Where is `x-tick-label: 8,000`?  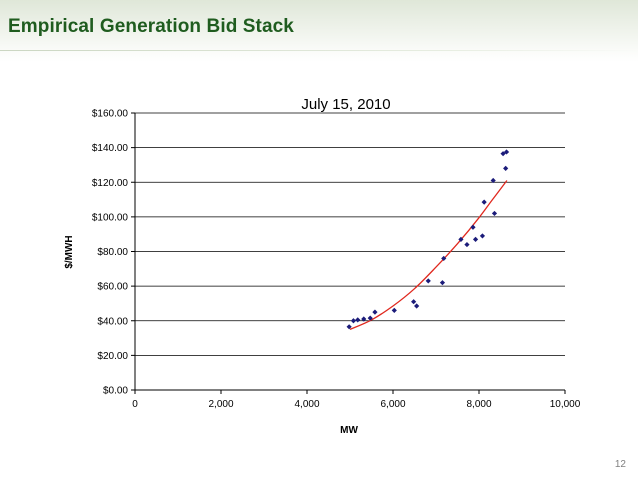
x-tick-label: 8,000 is located at coordinates (478, 404).